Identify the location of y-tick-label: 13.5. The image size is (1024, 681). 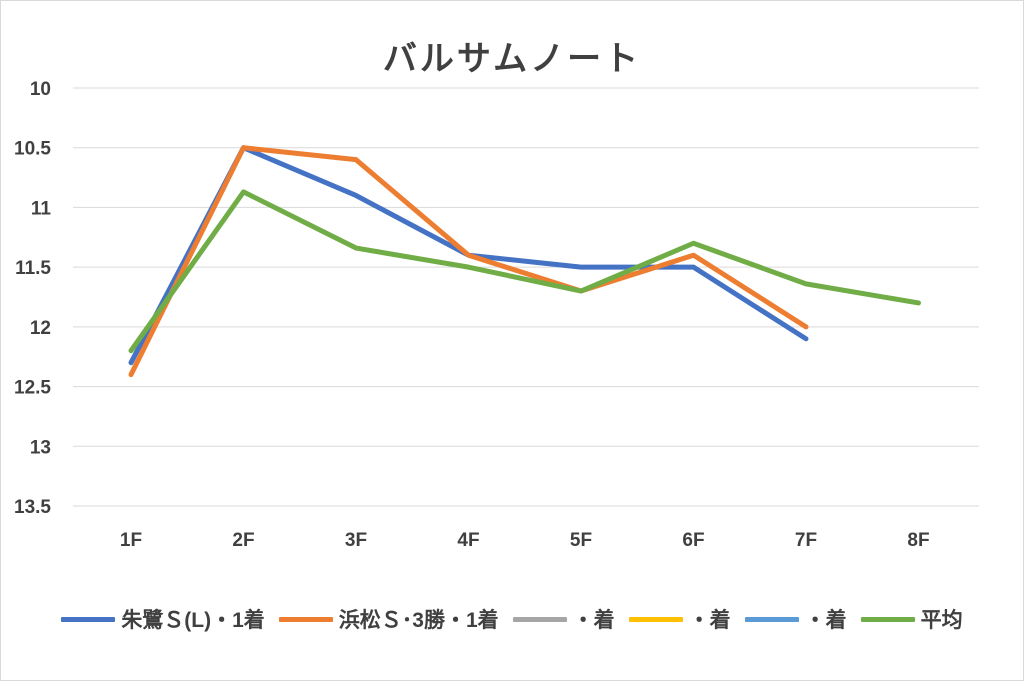
(32, 507).